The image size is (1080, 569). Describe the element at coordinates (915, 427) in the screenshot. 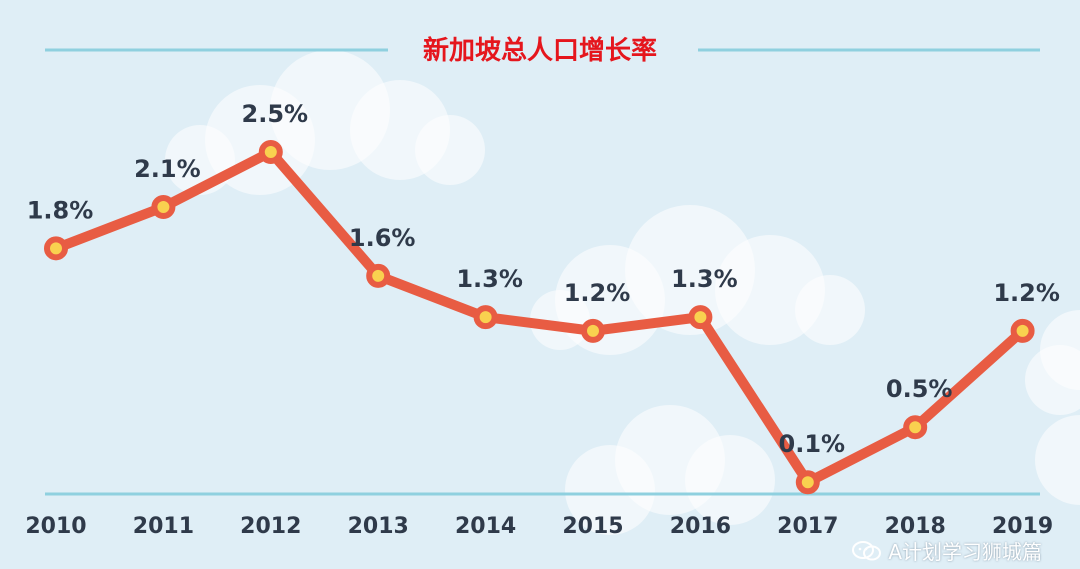

I see `data-point-2018` at that location.